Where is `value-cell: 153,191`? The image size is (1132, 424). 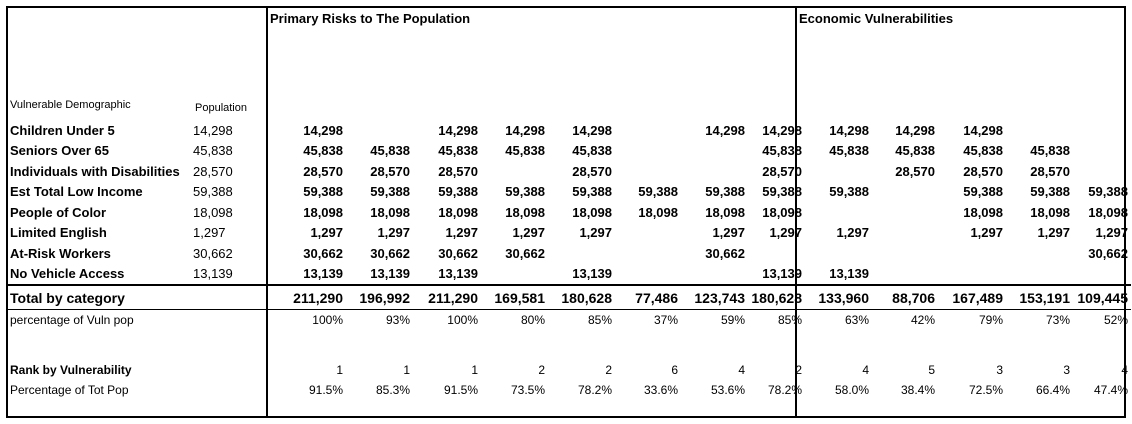 value-cell: 153,191 is located at coordinates (1039, 297).